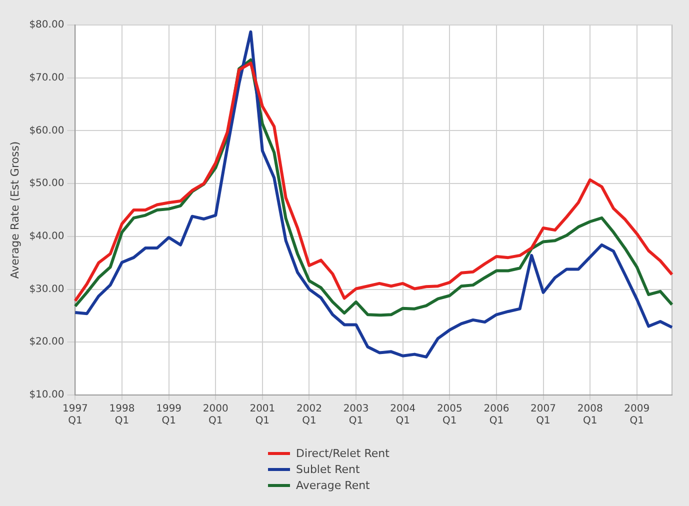  What do you see at coordinates (403, 415) in the screenshot?
I see `x-tick-label: 2004 Q1` at bounding box center [403, 415].